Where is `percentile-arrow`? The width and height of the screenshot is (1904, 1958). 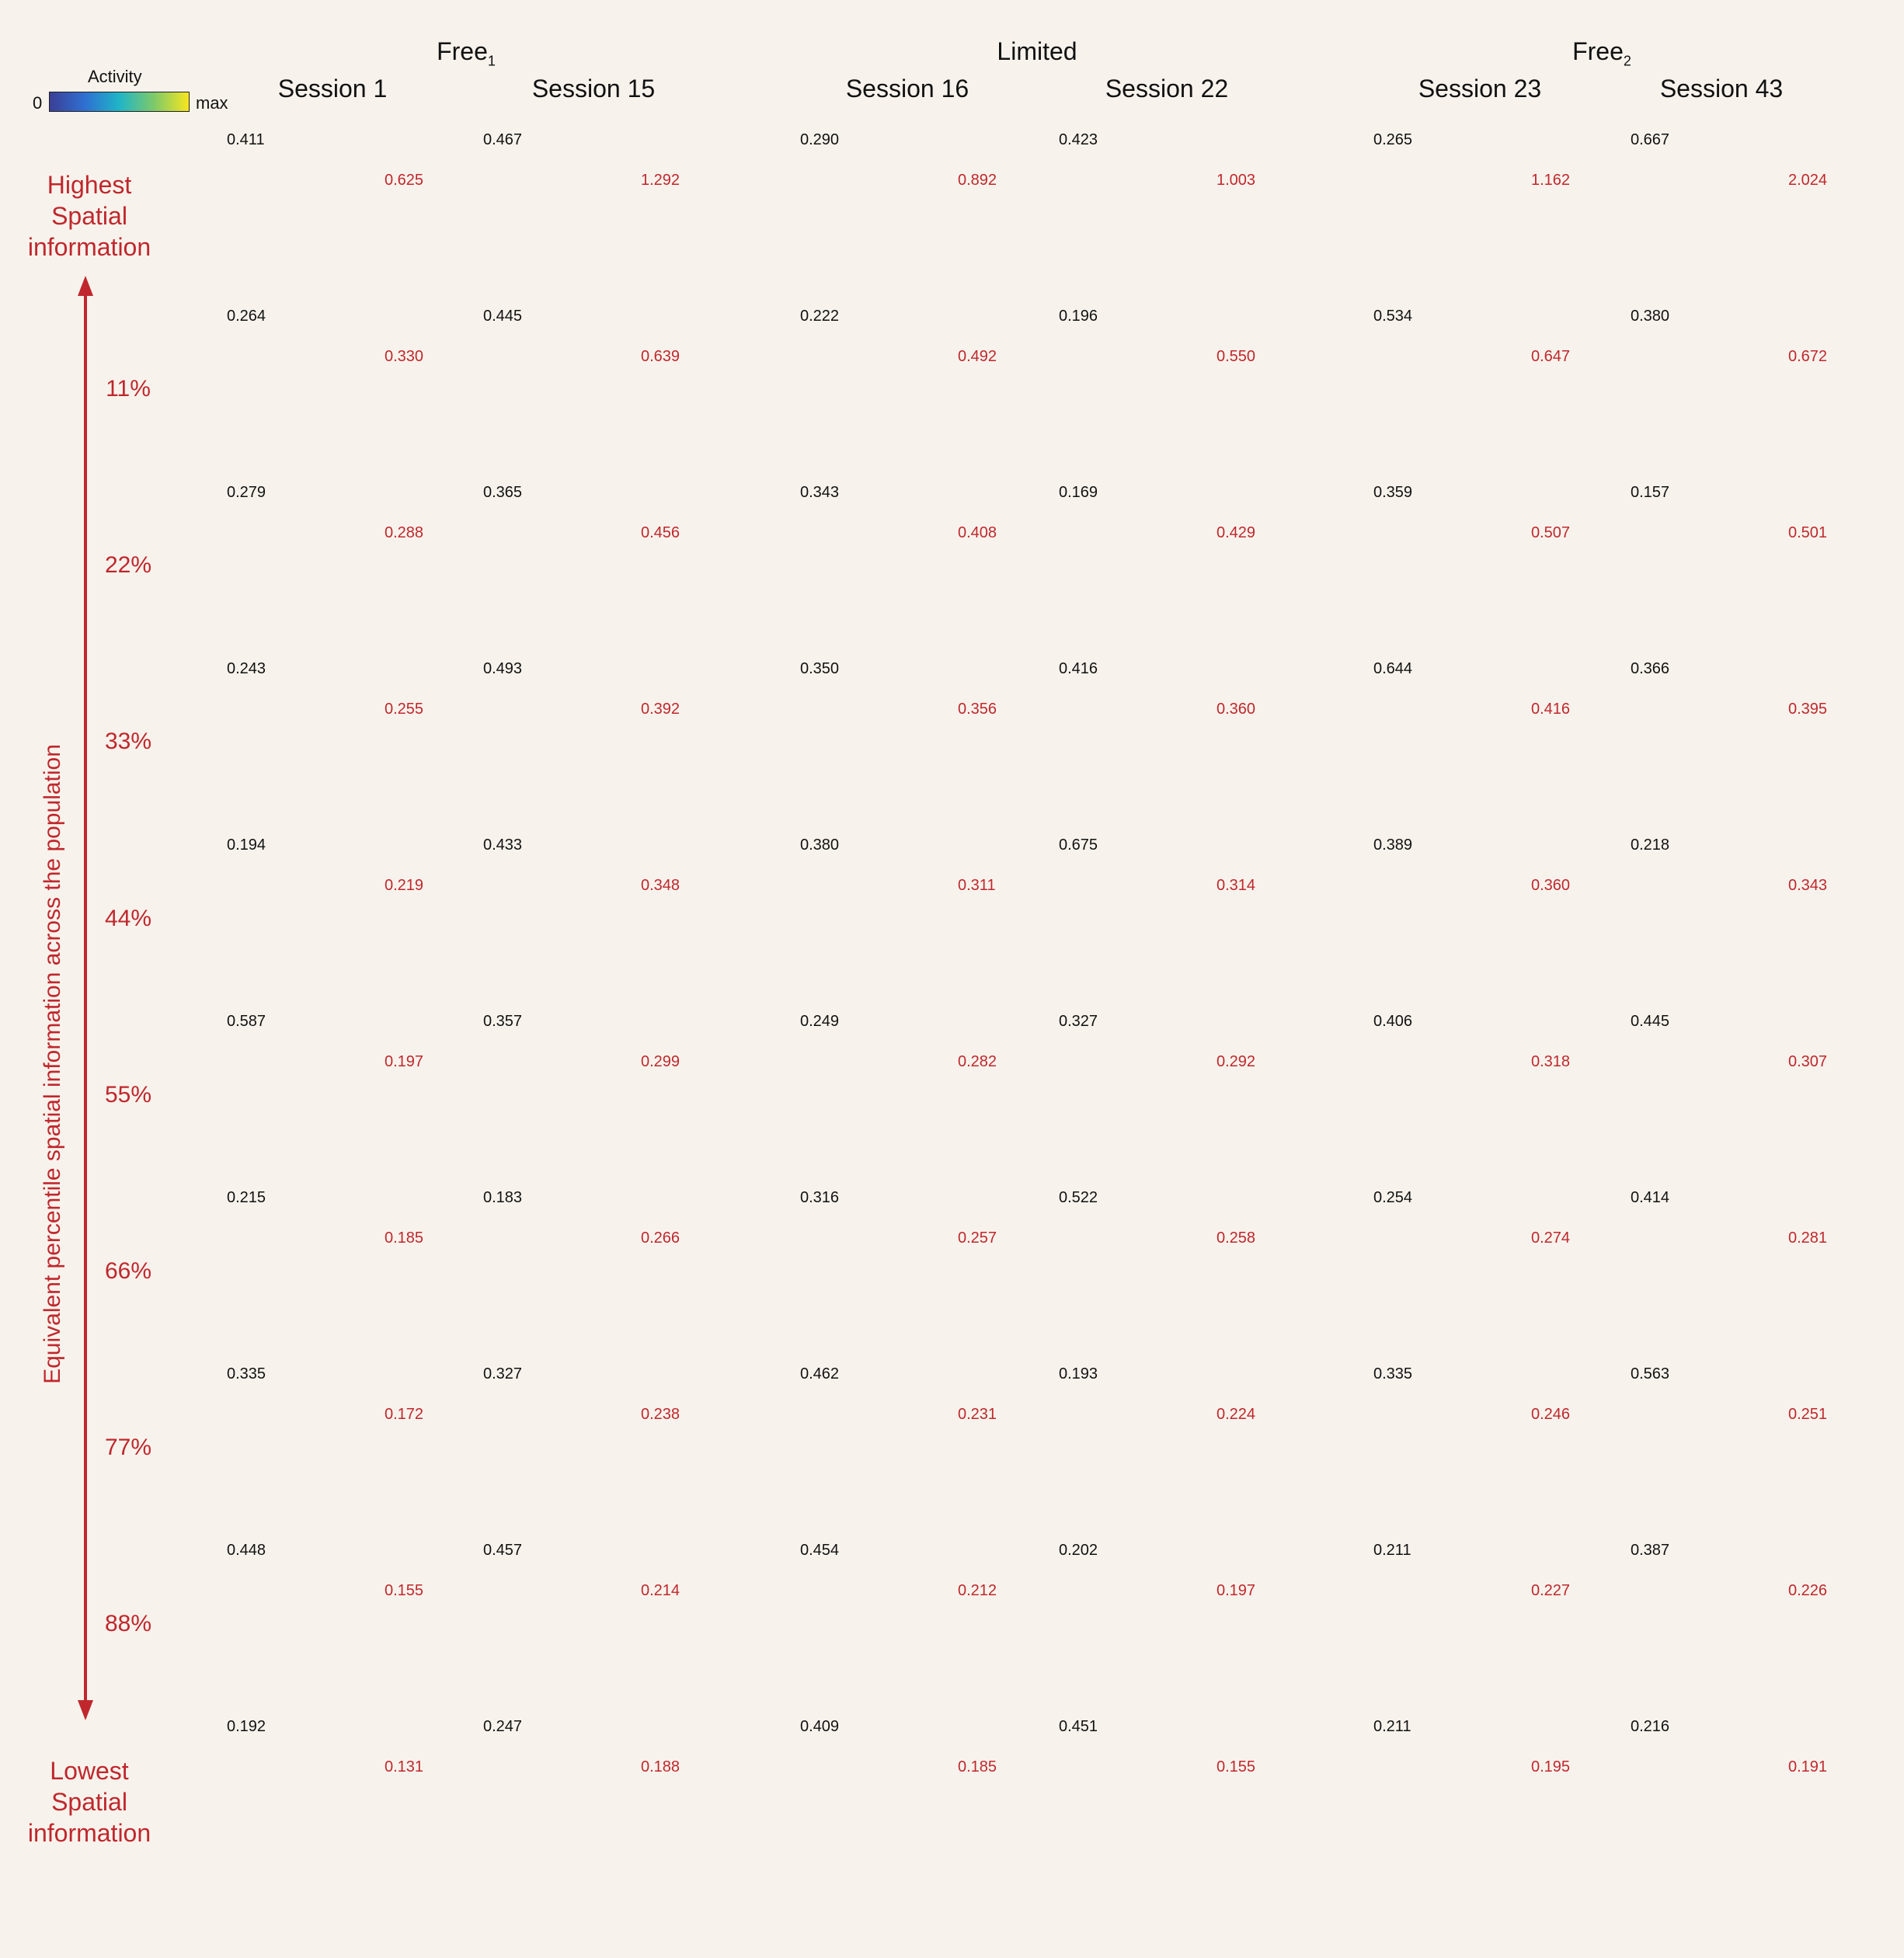 percentile-arrow is located at coordinates (85, 998).